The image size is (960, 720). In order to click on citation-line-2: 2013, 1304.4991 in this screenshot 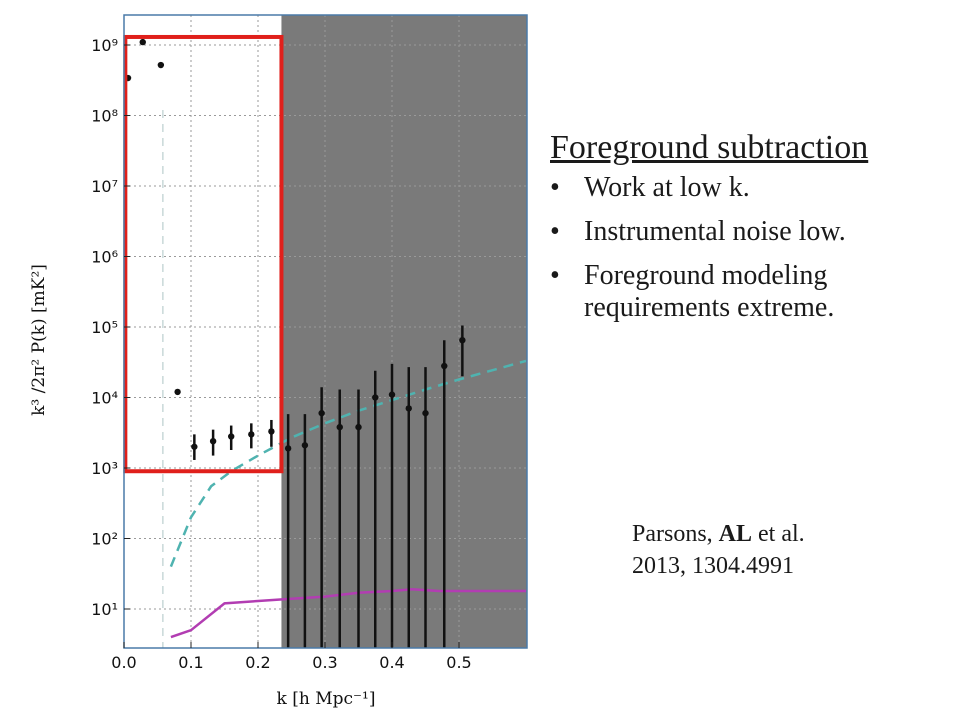, I will do `click(713, 566)`.